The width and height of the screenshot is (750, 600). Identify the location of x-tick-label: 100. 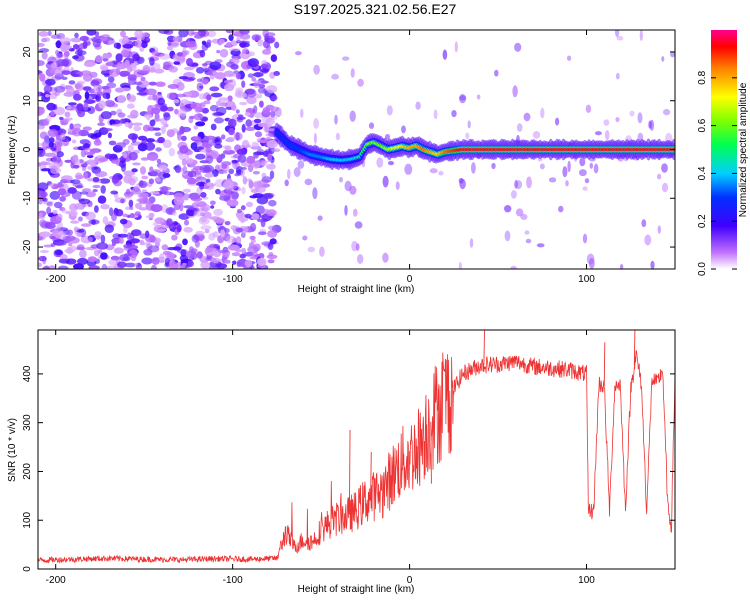
(586, 279).